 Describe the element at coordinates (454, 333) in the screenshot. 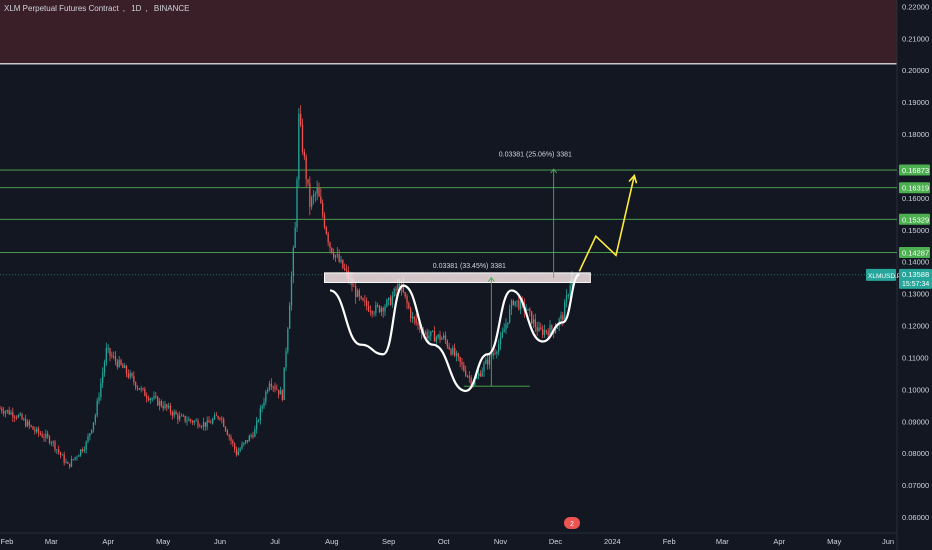

I see `double-bottom-pattern-curve` at that location.